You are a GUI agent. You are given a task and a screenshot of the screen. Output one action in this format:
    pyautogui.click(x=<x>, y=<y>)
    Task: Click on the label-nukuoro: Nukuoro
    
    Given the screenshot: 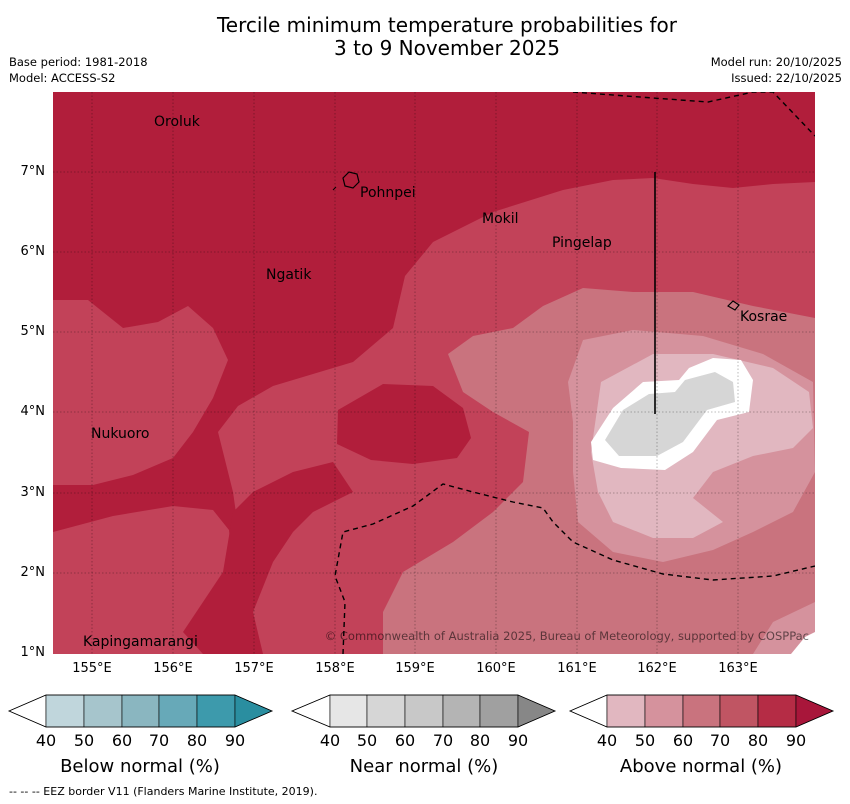 What is the action you would take?
    pyautogui.click(x=120, y=434)
    